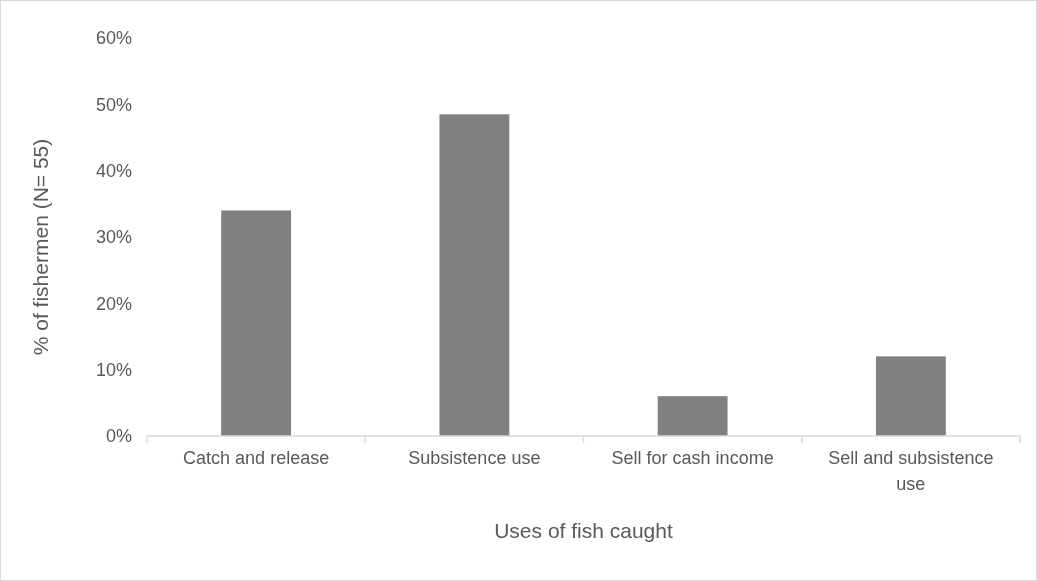 The height and width of the screenshot is (581, 1037). What do you see at coordinates (113, 237) in the screenshot?
I see `y-tick-label: 30%` at bounding box center [113, 237].